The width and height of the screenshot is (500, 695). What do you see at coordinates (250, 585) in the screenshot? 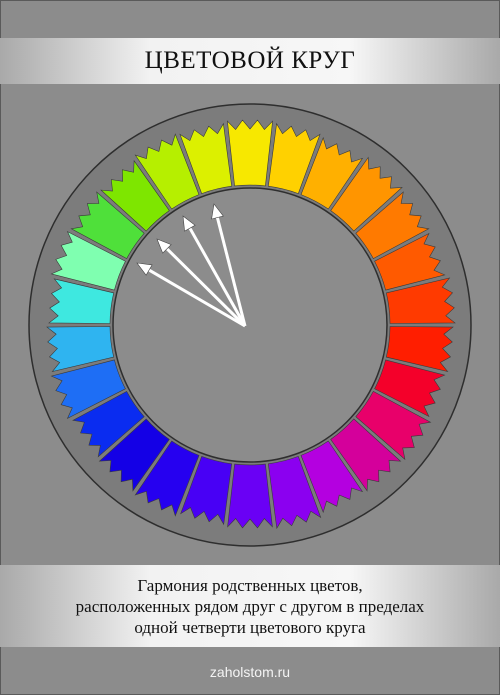
I see `caption-line-1: Гармония родственных цветов,` at bounding box center [250, 585].